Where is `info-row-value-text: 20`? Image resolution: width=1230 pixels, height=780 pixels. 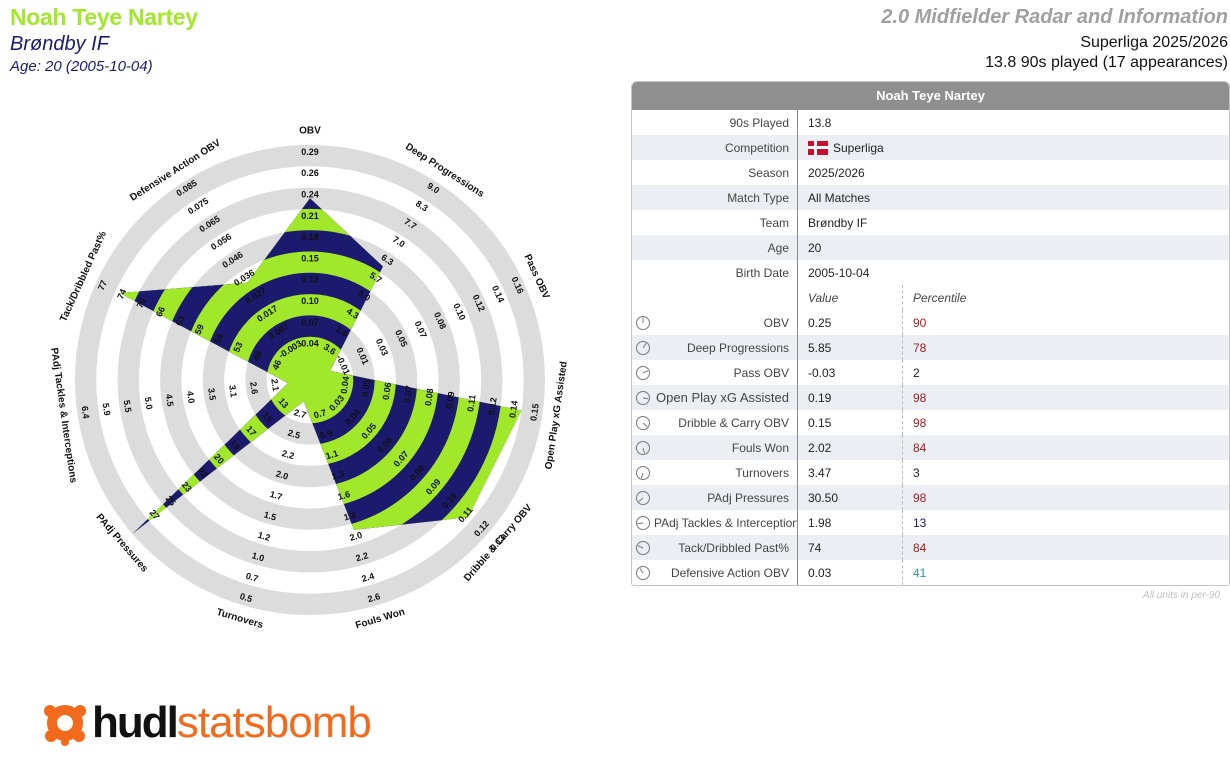
info-row-value-text: 20 is located at coordinates (815, 247).